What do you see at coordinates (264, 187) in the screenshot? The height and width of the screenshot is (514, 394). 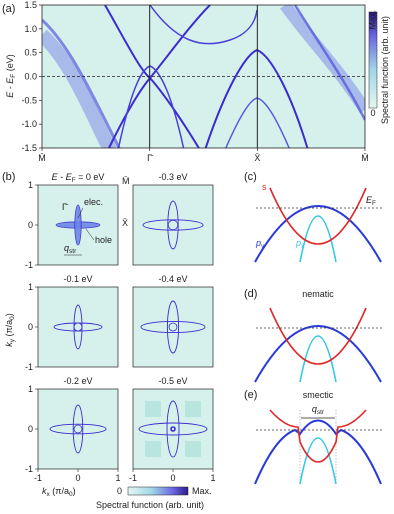 I see `annotation: s` at bounding box center [264, 187].